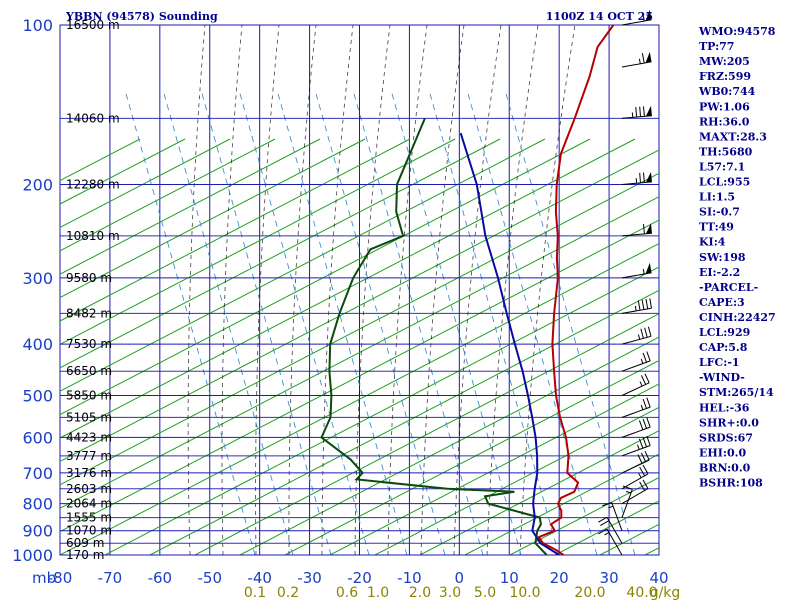 Image resolution: width=800 pixels, height=600 pixels. I want to click on wind-barbs, so click(625, 282).